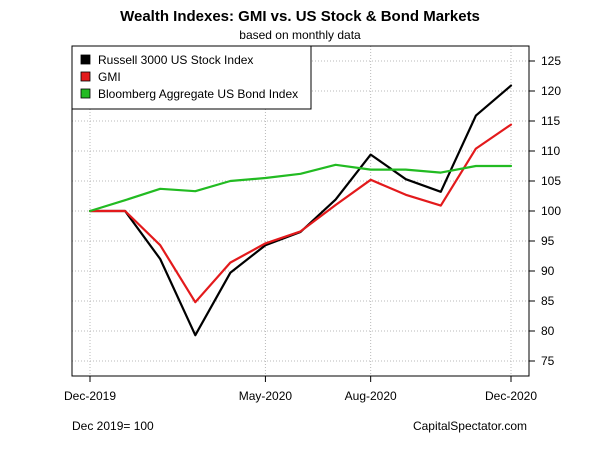 This screenshot has width=600, height=450. What do you see at coordinates (550, 151) in the screenshot?
I see `y-tick-label: 110` at bounding box center [550, 151].